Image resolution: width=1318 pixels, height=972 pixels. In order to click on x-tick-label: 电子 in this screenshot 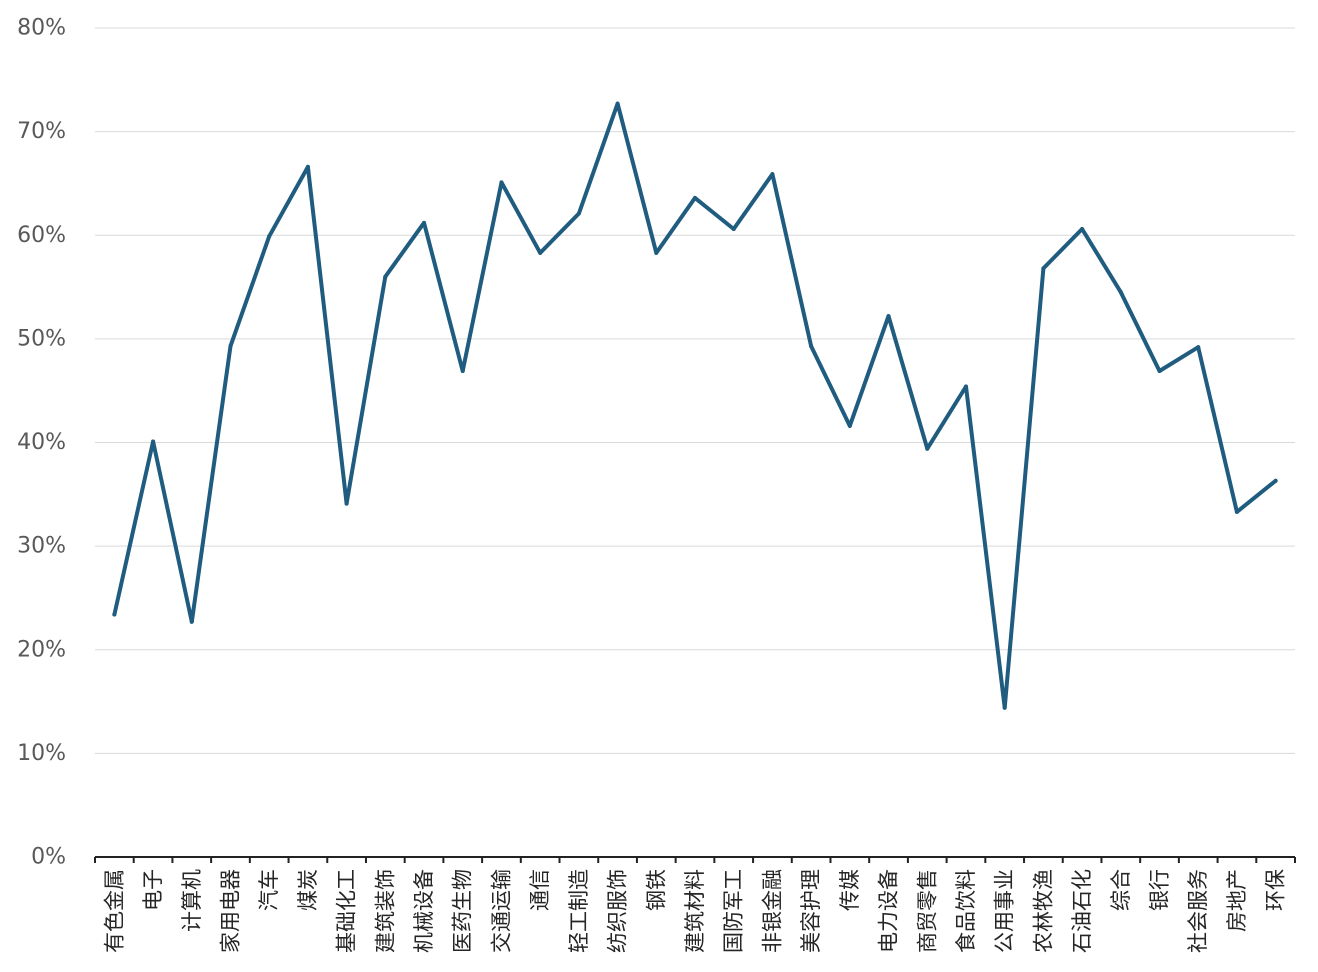, I will do `click(153, 890)`.